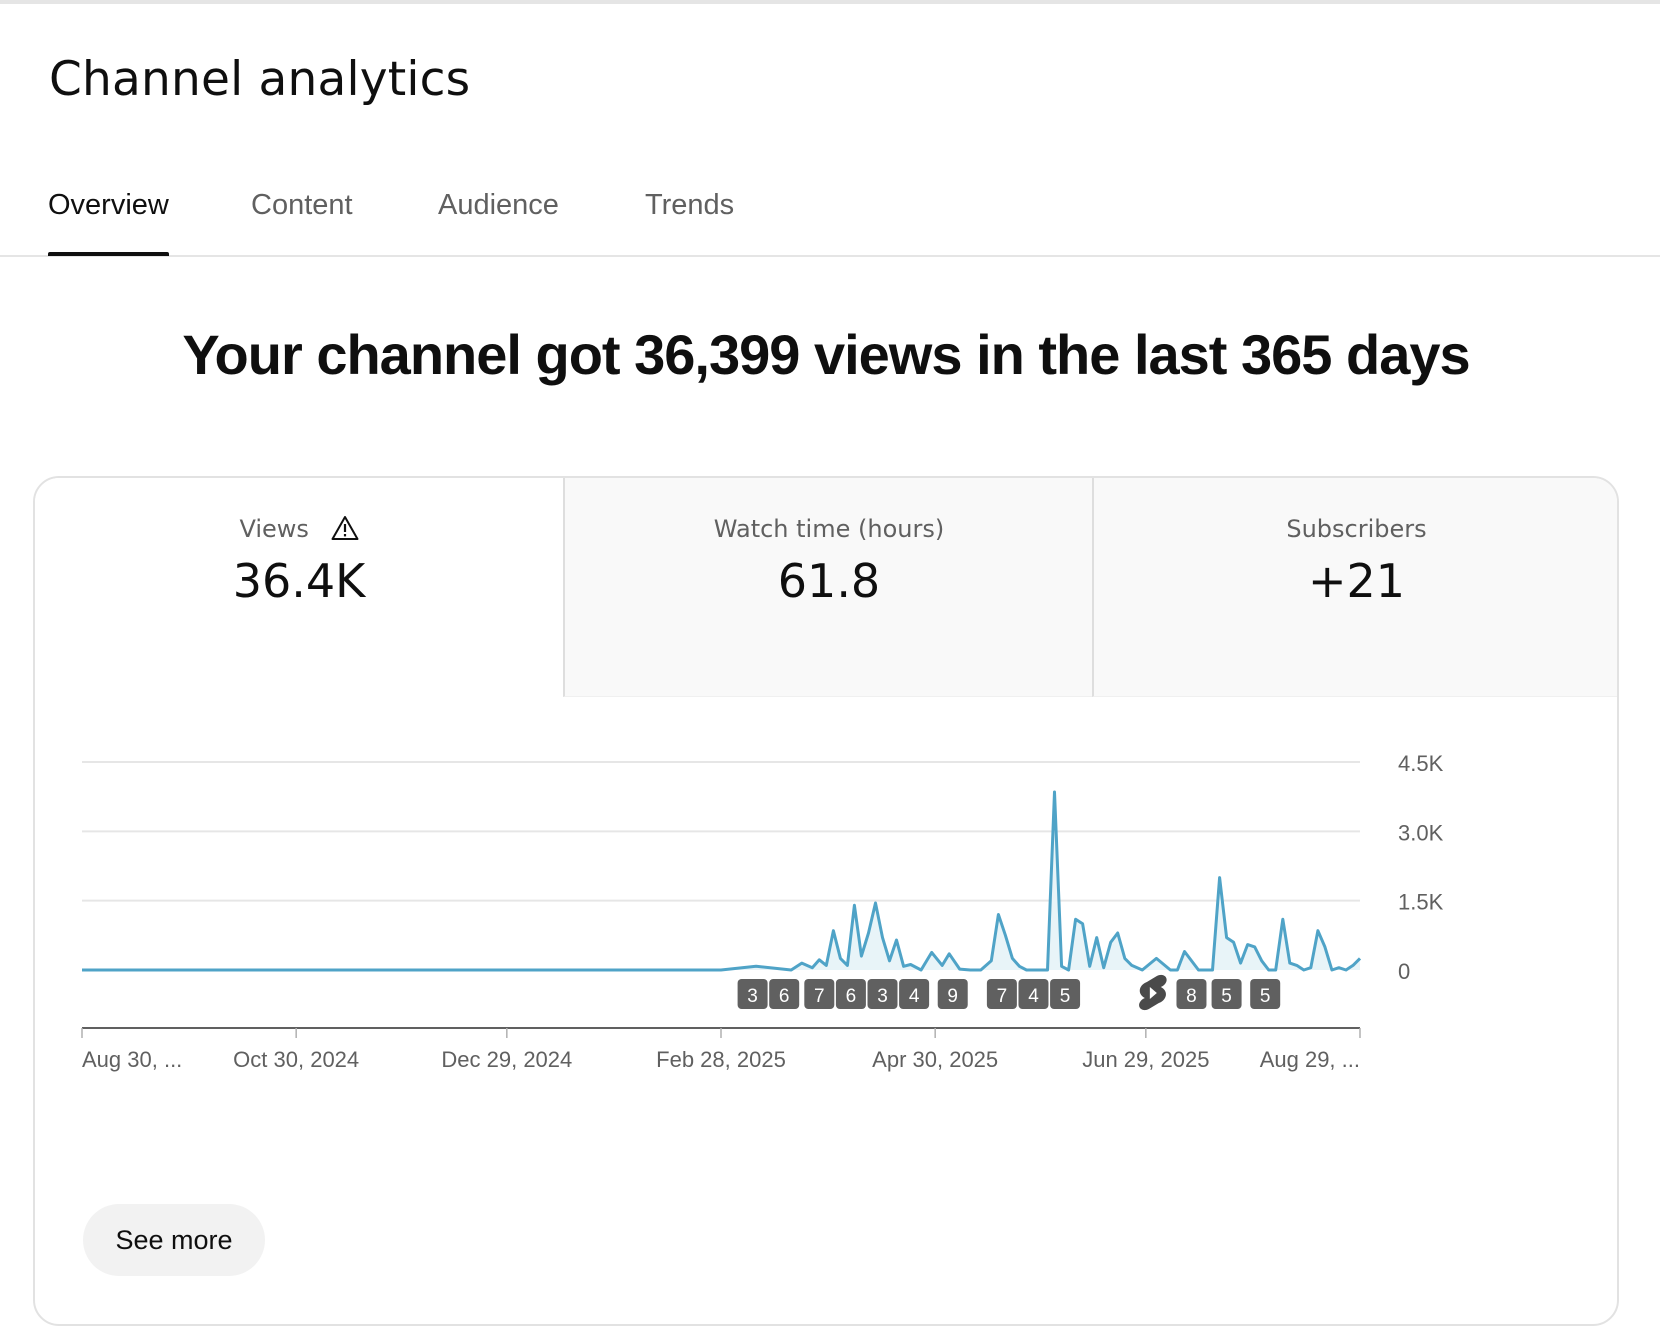  I want to click on metric-views-value: 36.4K, so click(299, 581).